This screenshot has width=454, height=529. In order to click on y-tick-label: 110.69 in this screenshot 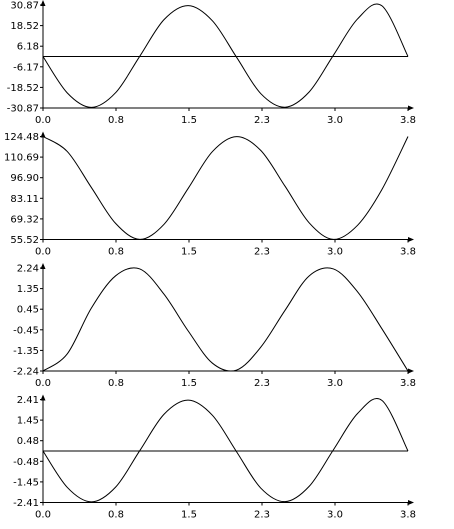, I will do `click(21, 158)`.